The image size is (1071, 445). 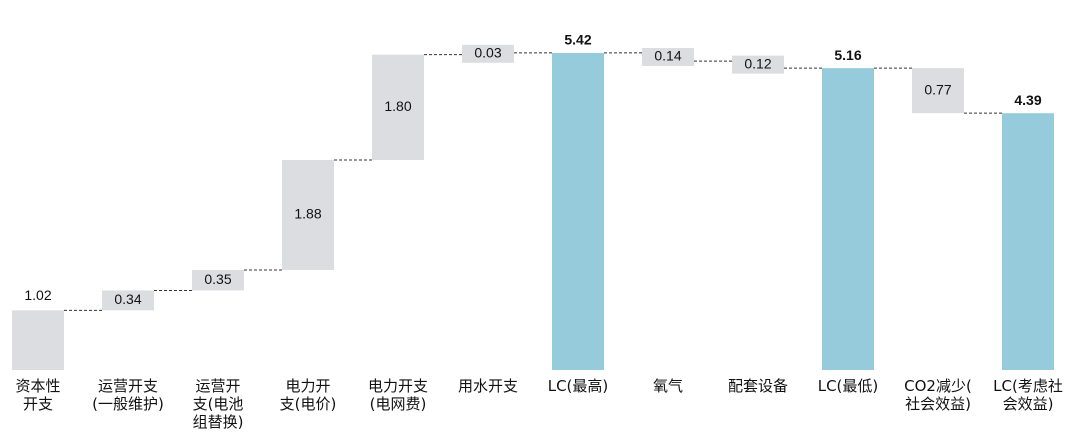 What do you see at coordinates (578, 386) in the screenshot?
I see `x-tick-label: LC(最高)` at bounding box center [578, 386].